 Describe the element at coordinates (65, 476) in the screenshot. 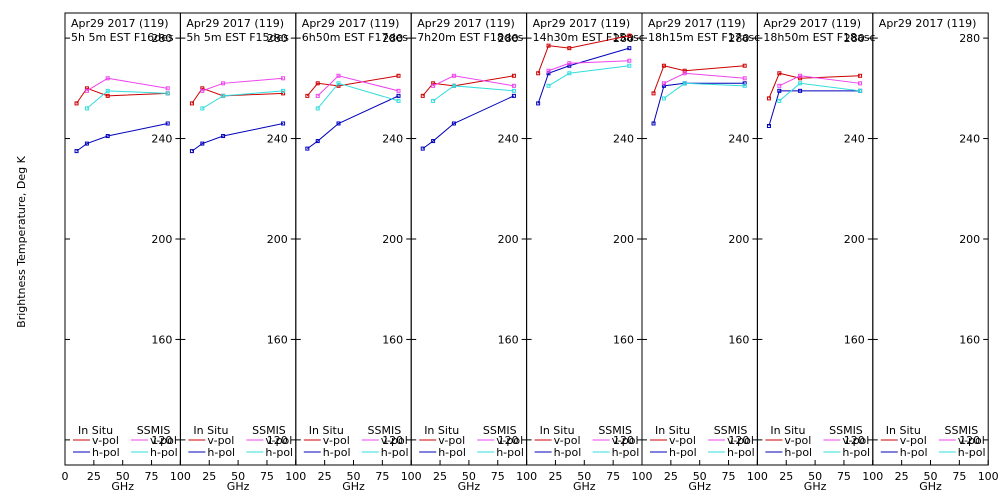

I see `x-tick-label: 0` at that location.